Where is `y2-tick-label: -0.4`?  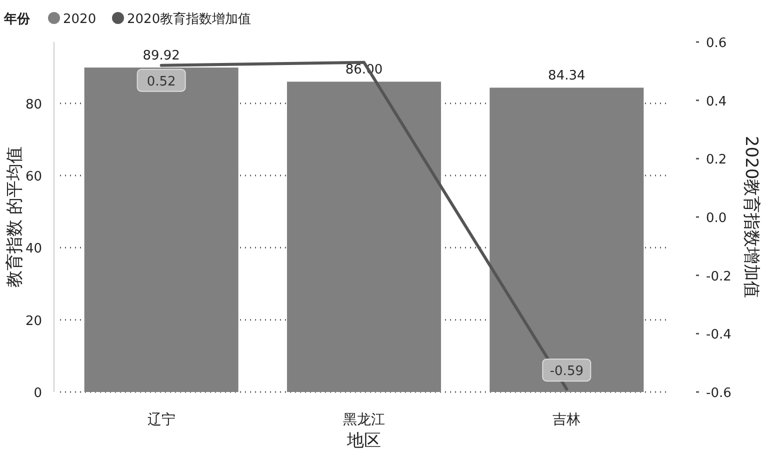
y2-tick-label: -0.4 is located at coordinates (719, 335).